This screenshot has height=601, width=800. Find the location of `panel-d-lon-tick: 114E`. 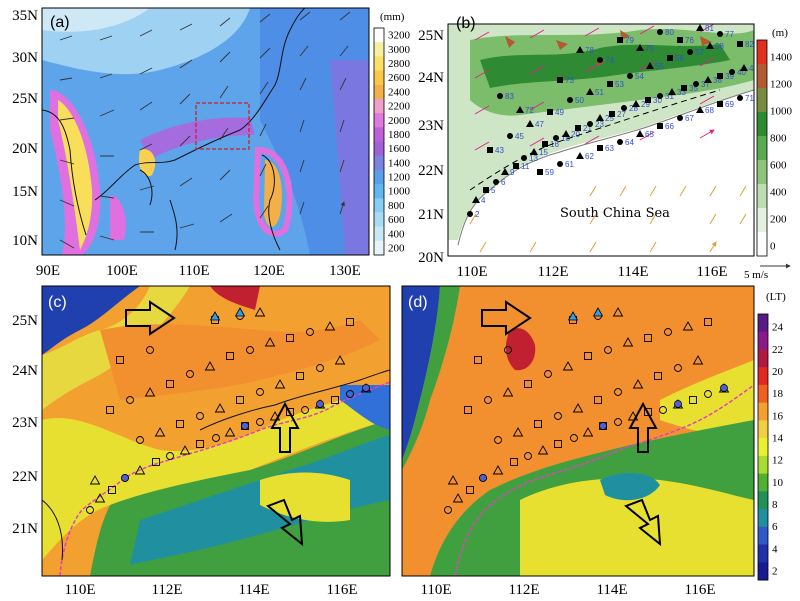

panel-d-lon-tick: 114E is located at coordinates (611, 590).